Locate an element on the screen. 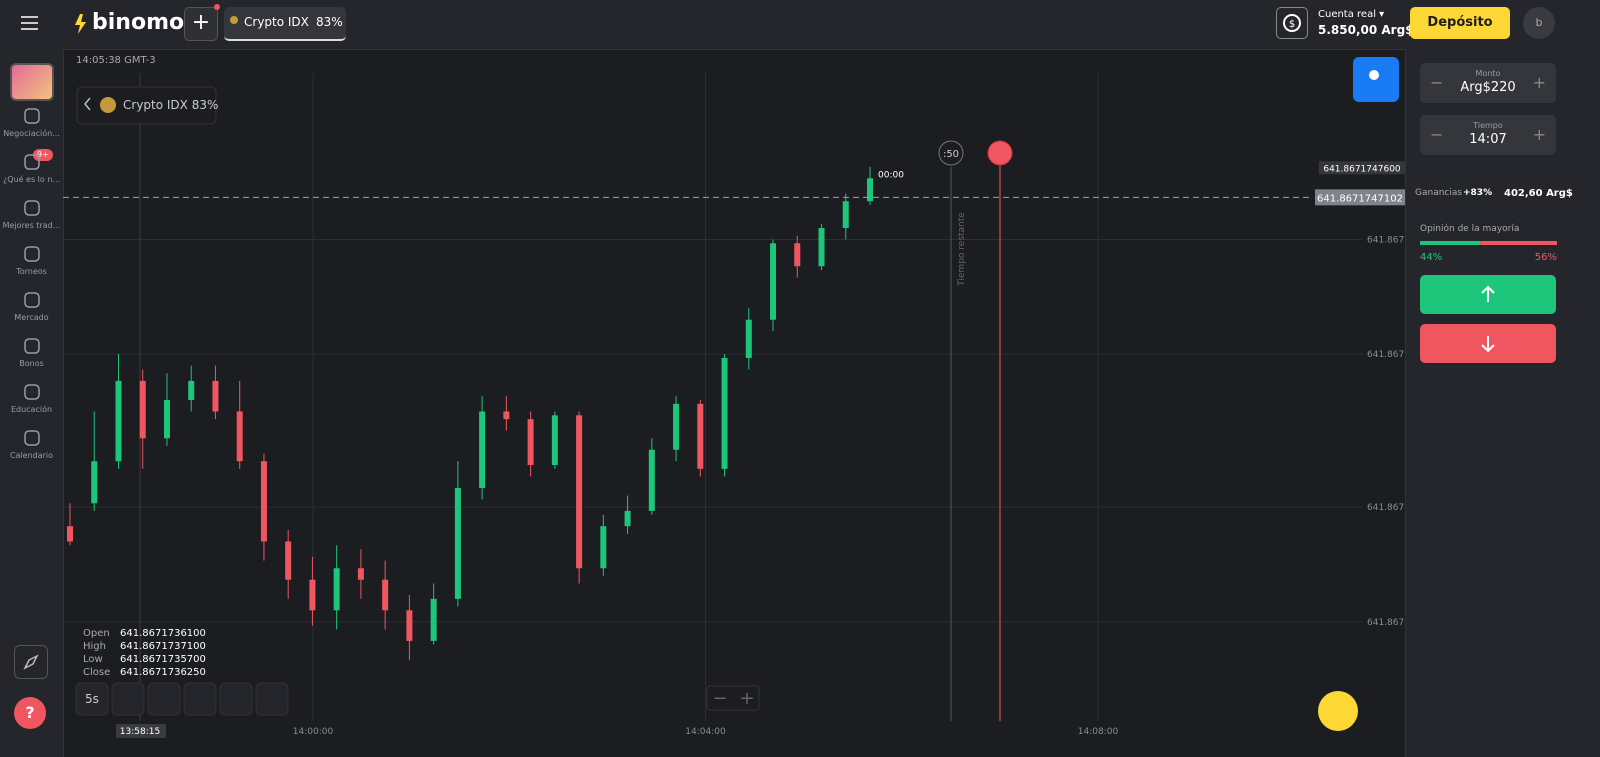 This screenshot has height=757, width=1600. currency-button: $ is located at coordinates (1292, 23).